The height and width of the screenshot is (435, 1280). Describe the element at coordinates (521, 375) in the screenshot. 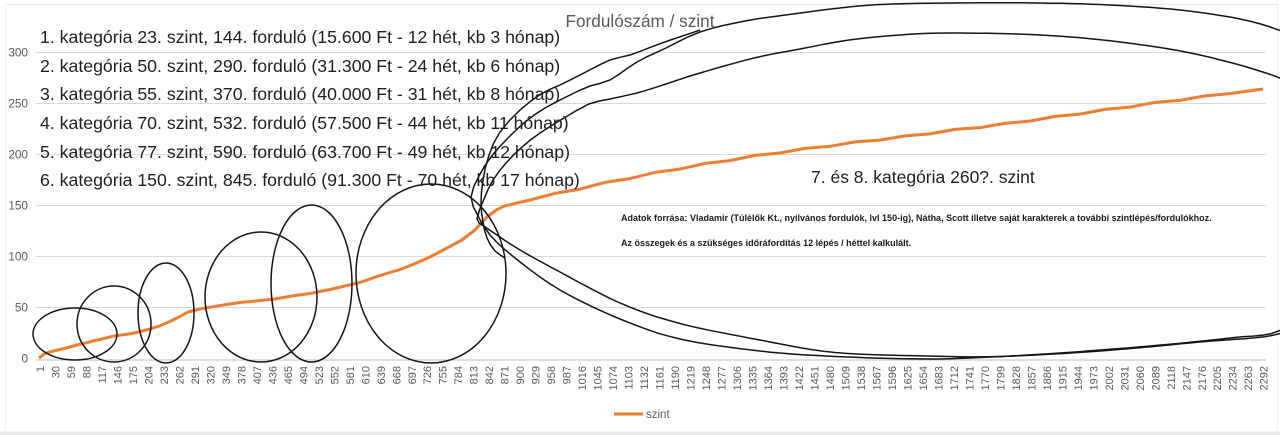

I see `svg-text: 900` at that location.